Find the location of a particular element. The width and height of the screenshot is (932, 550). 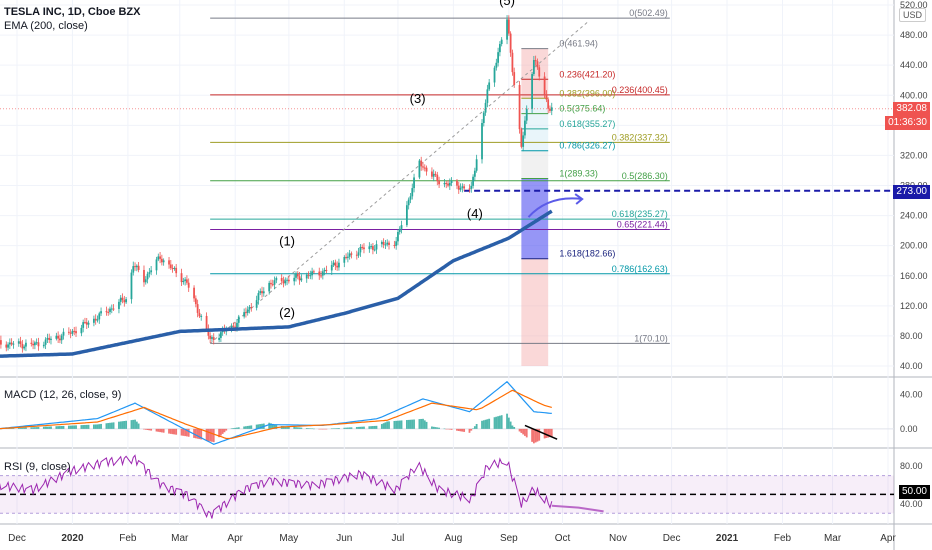

currency-button: USD is located at coordinates (912, 15).